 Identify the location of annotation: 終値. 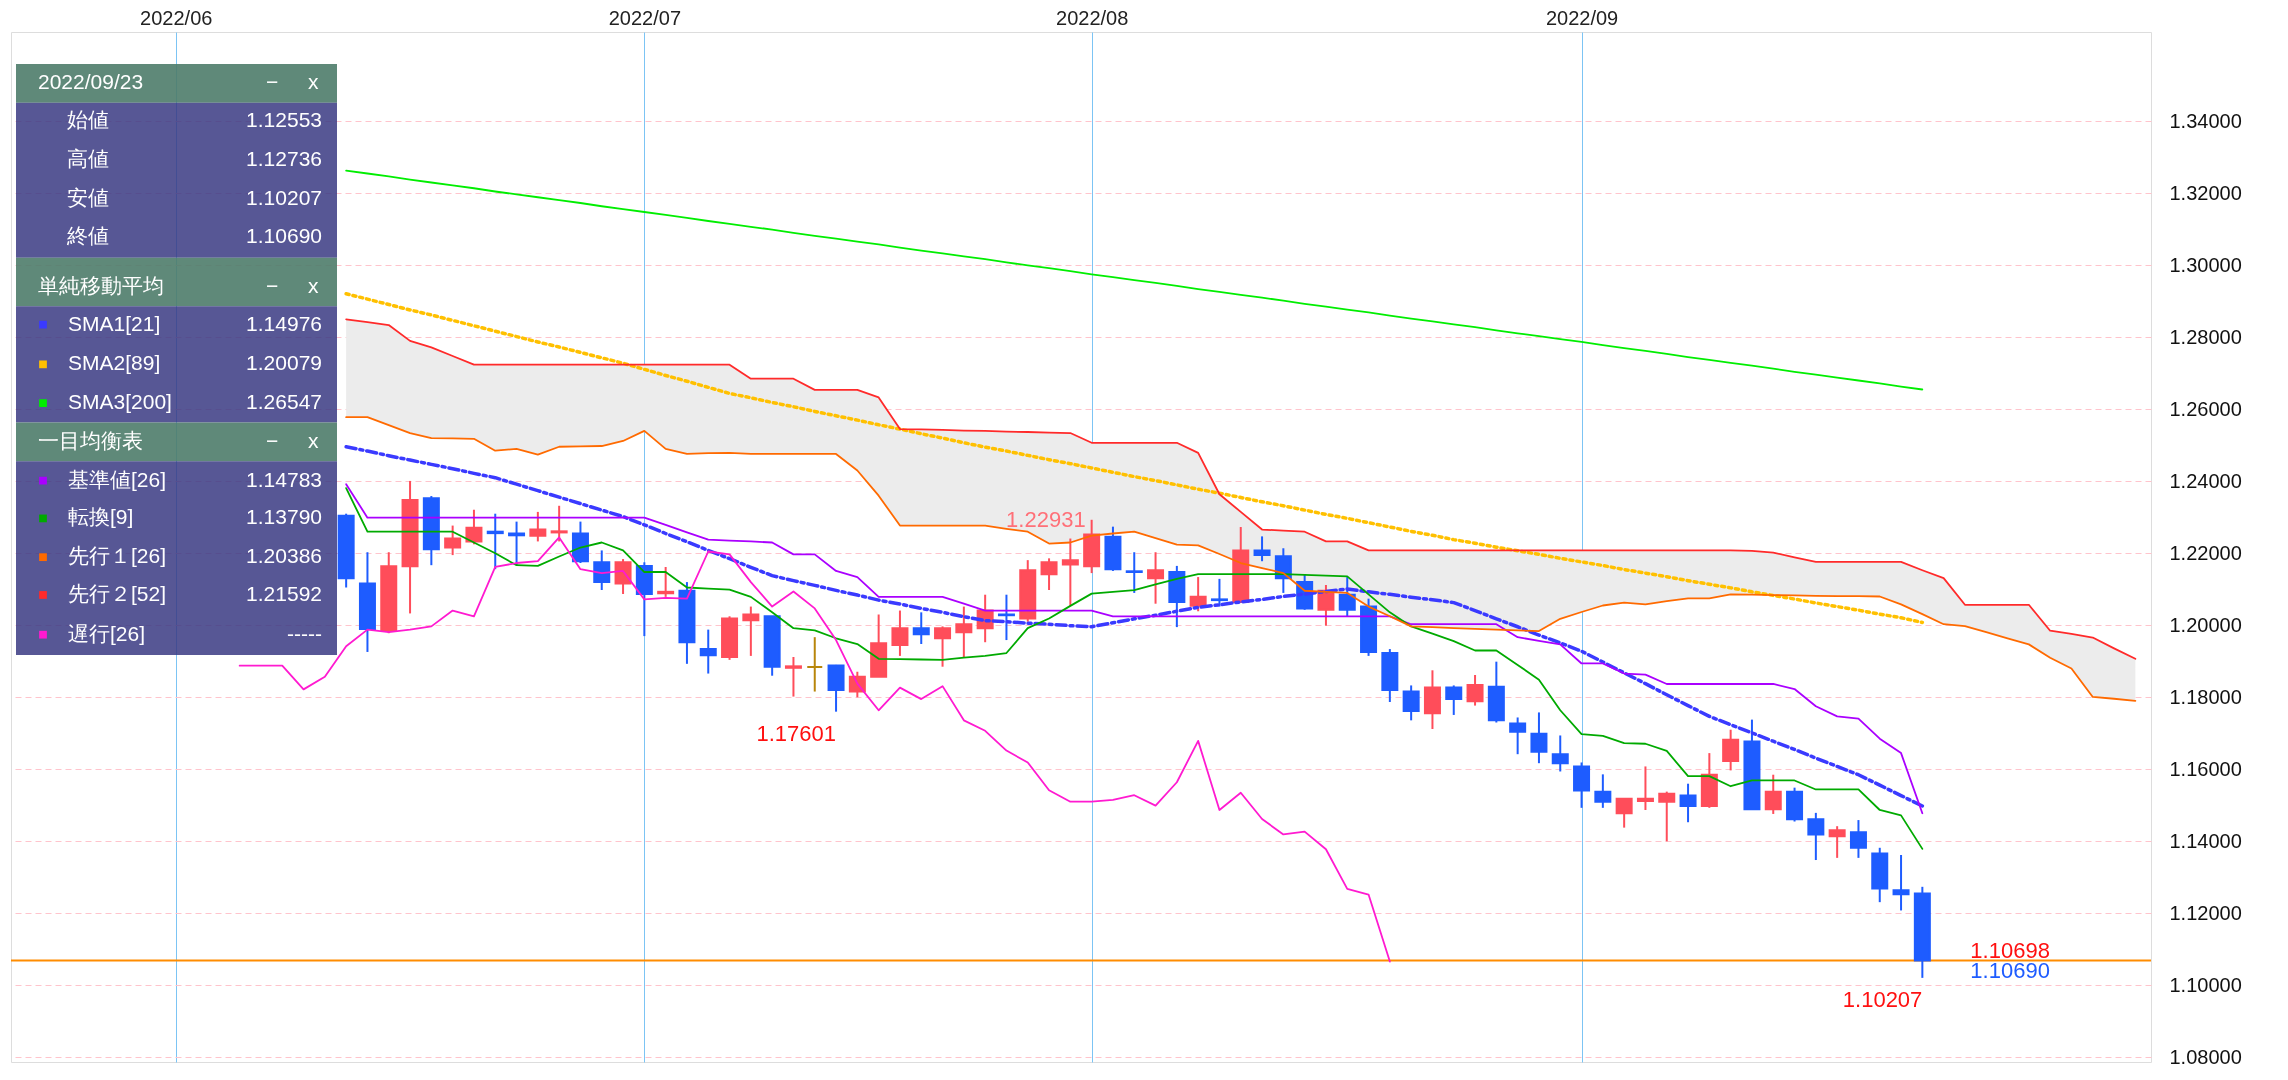
(87, 236).